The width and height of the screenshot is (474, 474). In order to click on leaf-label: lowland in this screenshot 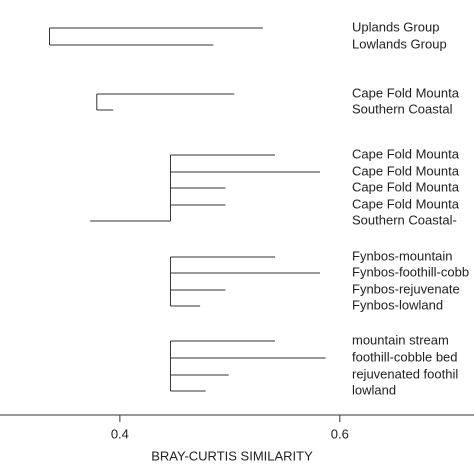, I will do `click(374, 389)`.